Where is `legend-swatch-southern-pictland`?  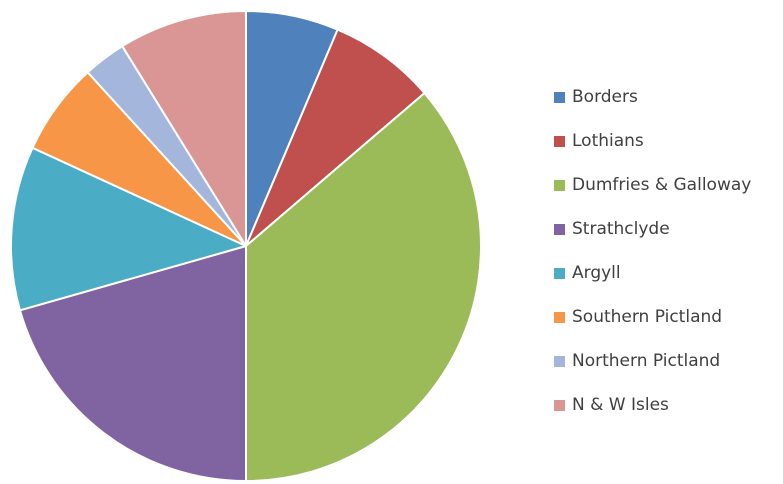
legend-swatch-southern-pictland is located at coordinates (559, 317).